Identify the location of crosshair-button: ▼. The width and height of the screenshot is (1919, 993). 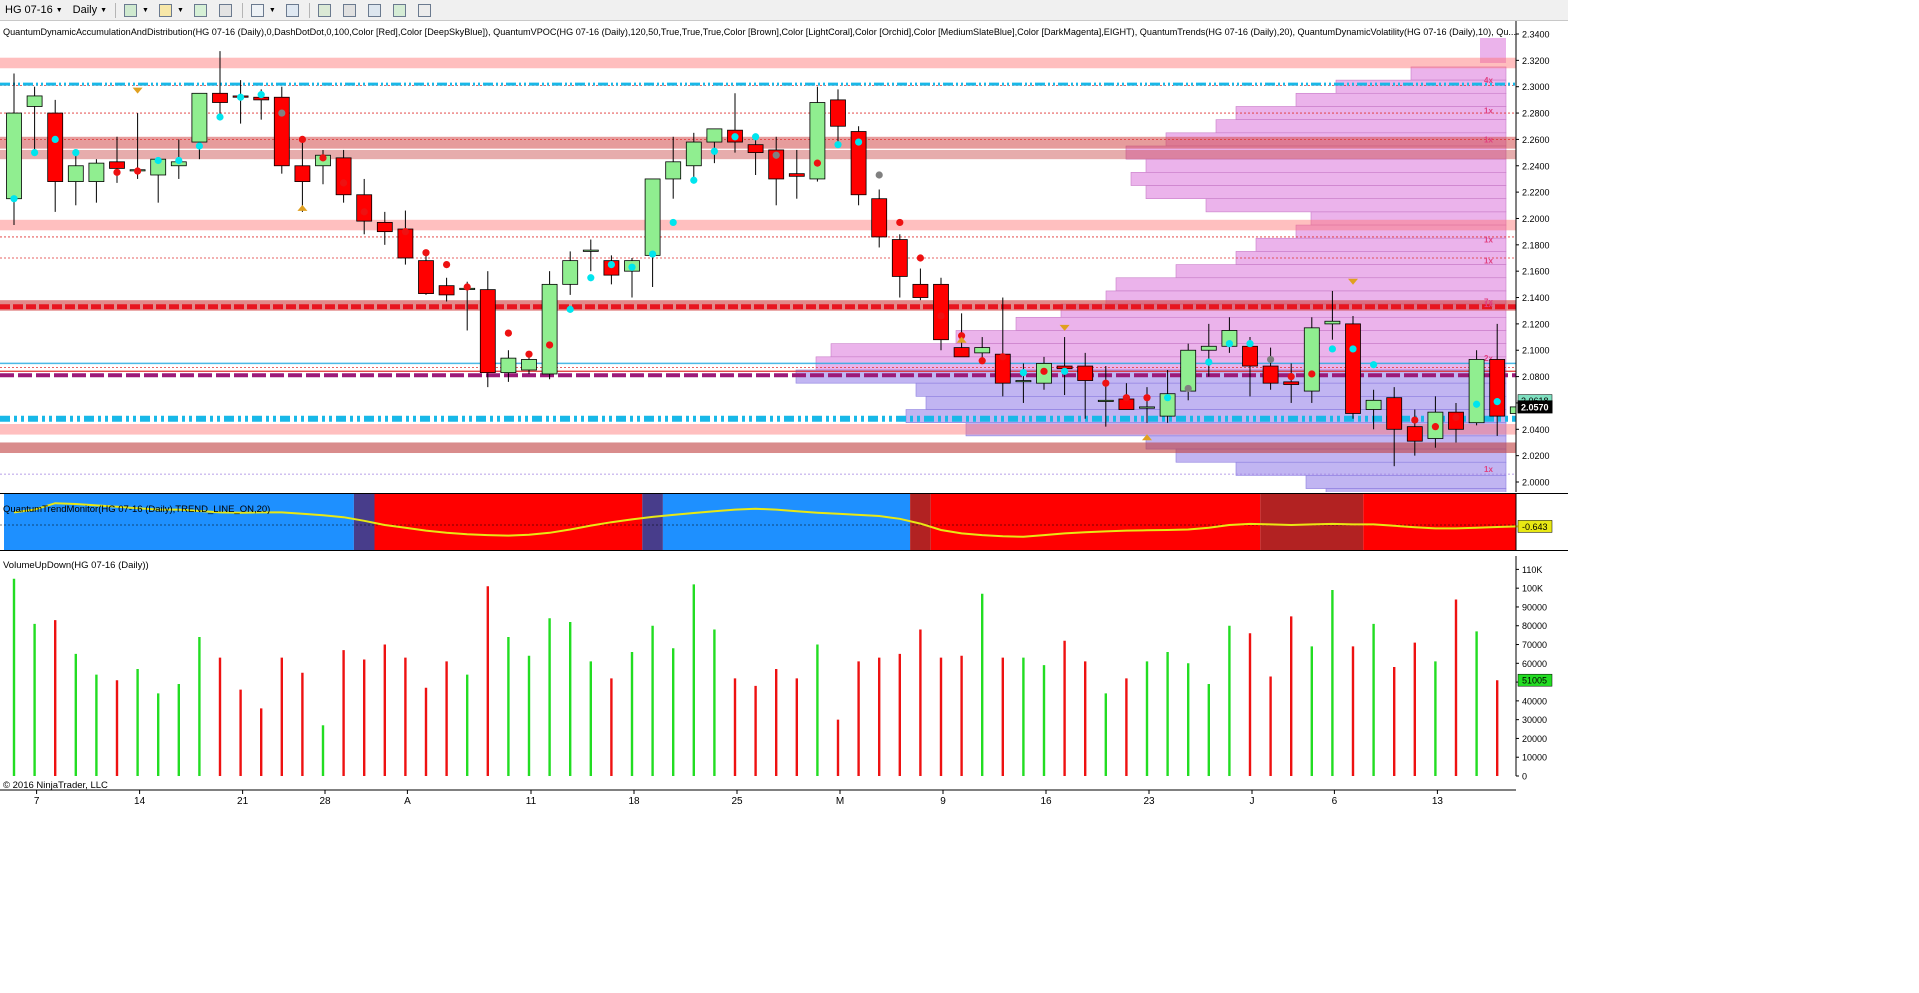
(263, 10).